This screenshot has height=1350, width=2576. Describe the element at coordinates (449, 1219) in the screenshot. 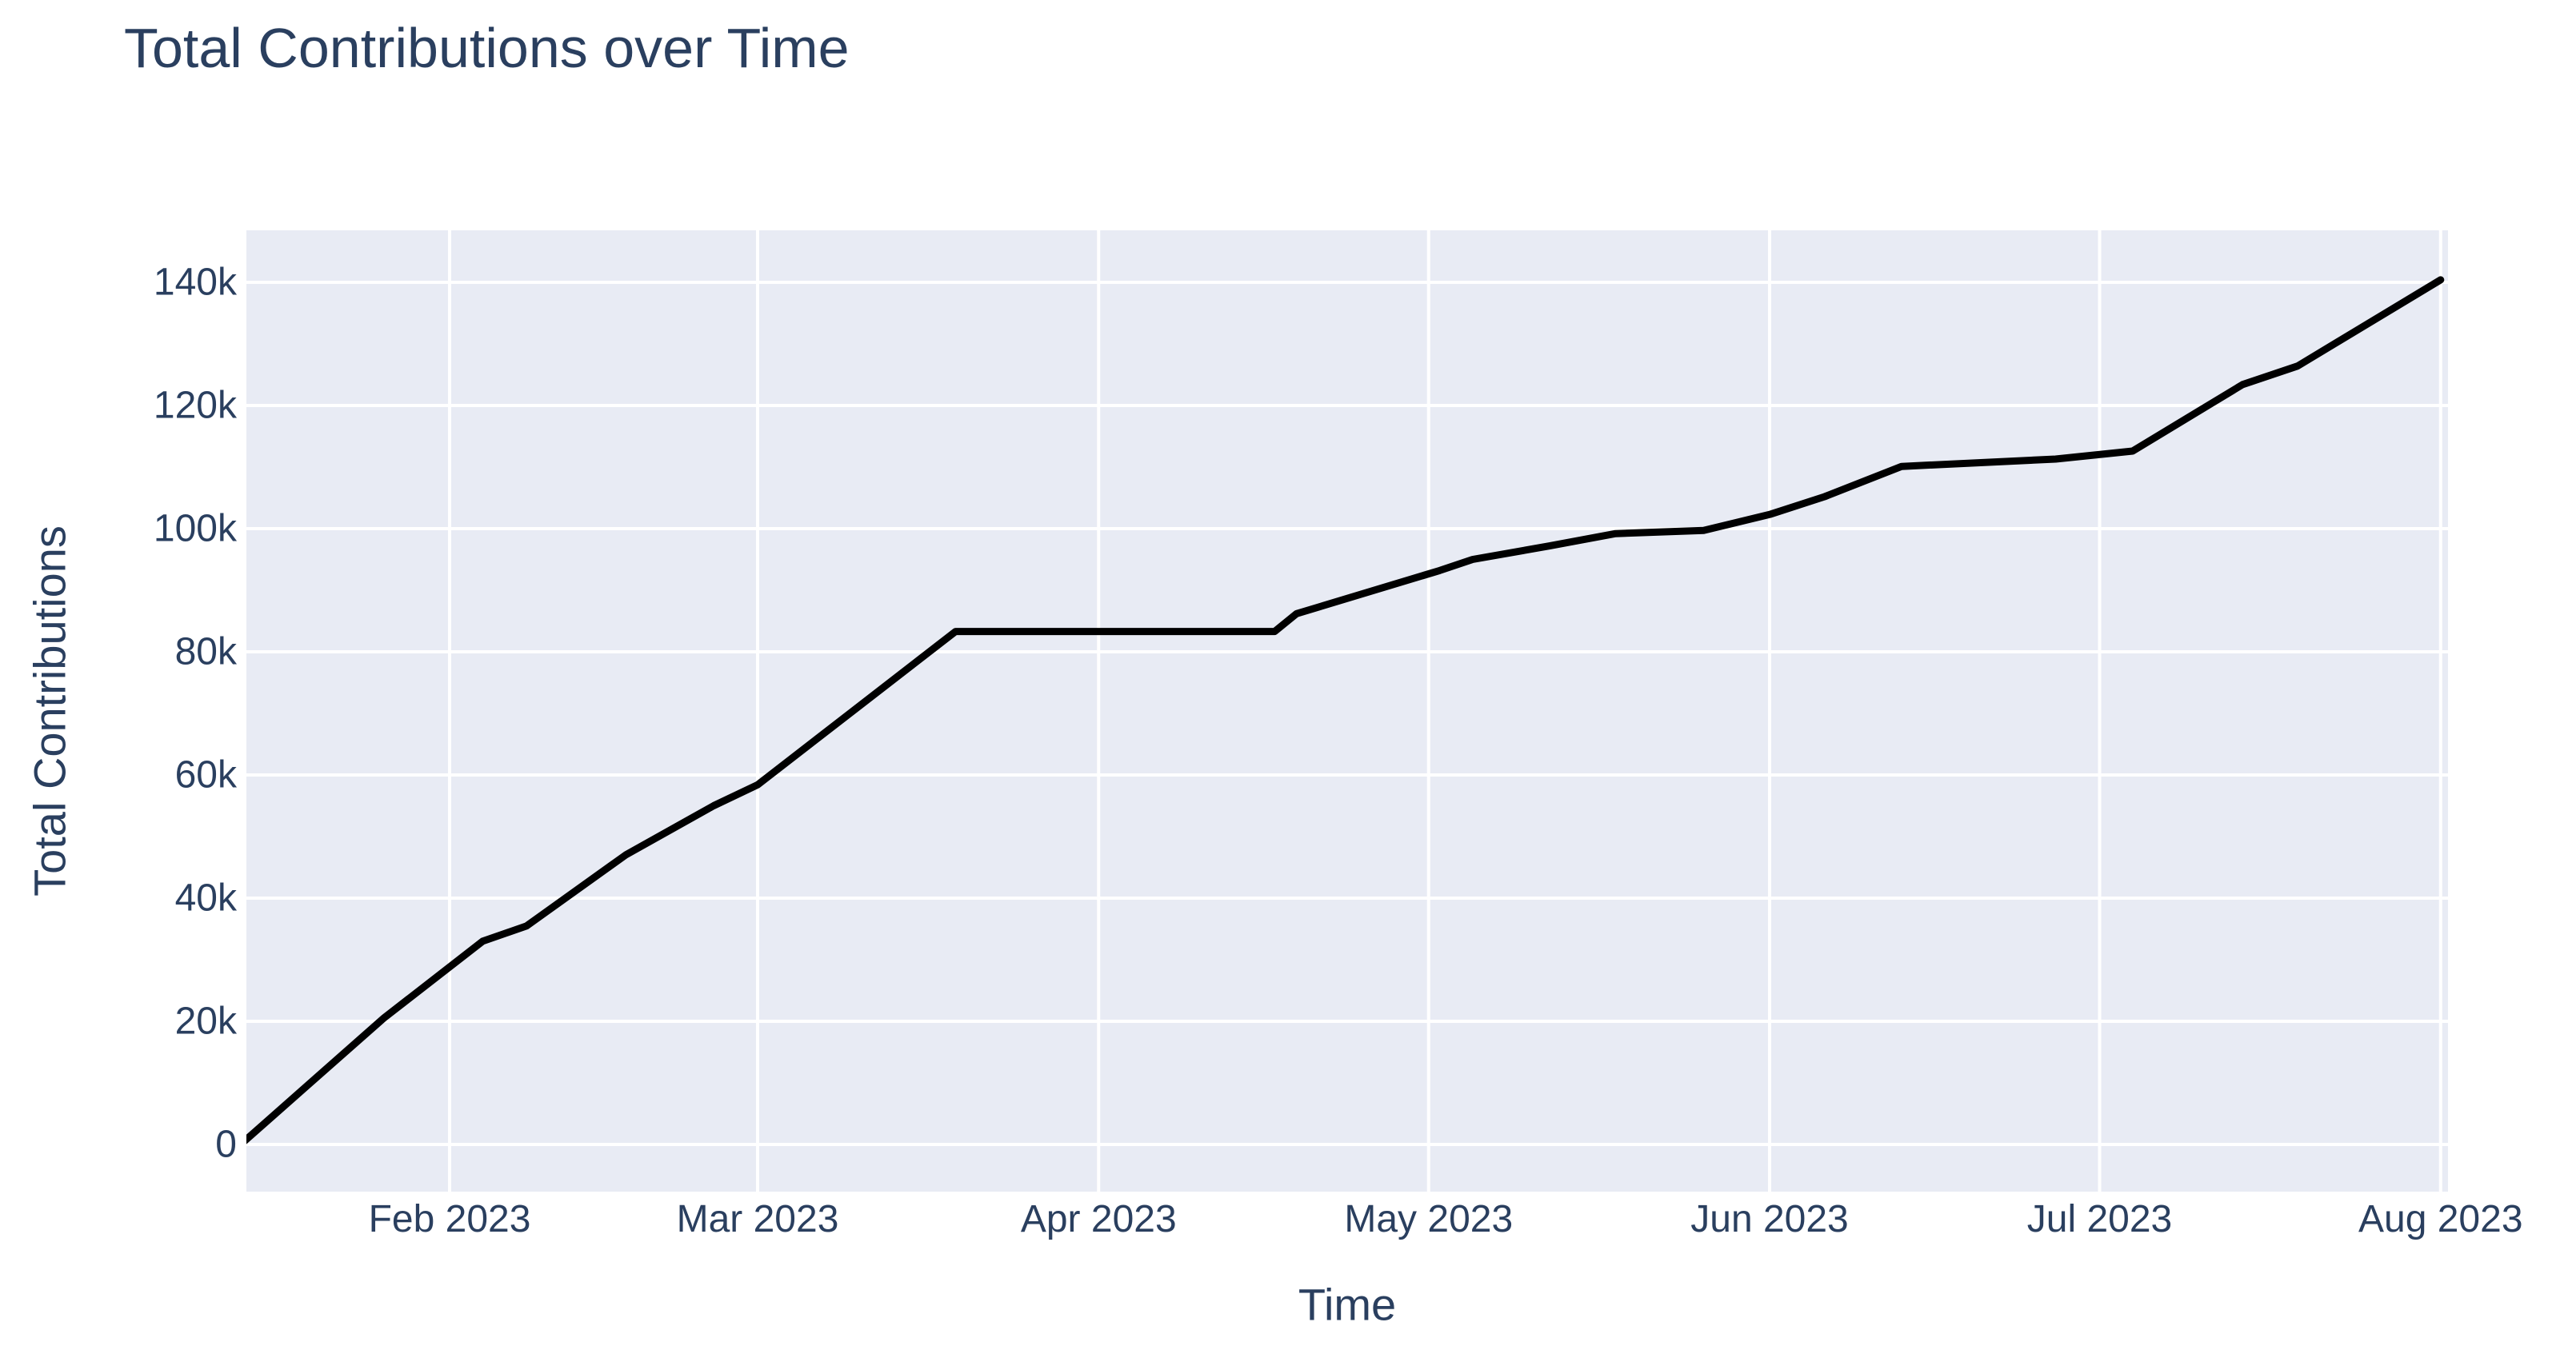

I see `x-tick-label: Feb 2023` at that location.